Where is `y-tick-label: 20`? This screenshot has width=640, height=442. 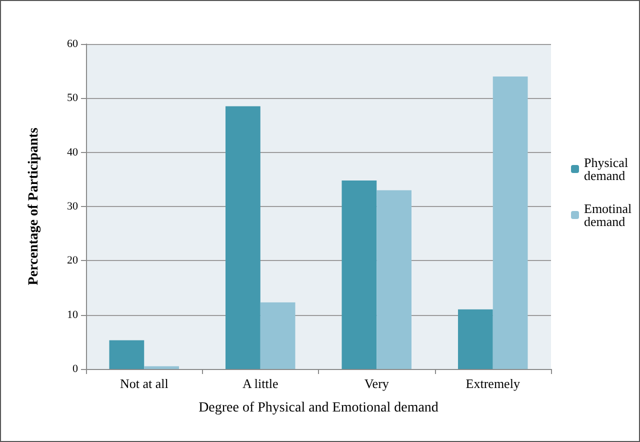
y-tick-label: 20 is located at coordinates (72, 260).